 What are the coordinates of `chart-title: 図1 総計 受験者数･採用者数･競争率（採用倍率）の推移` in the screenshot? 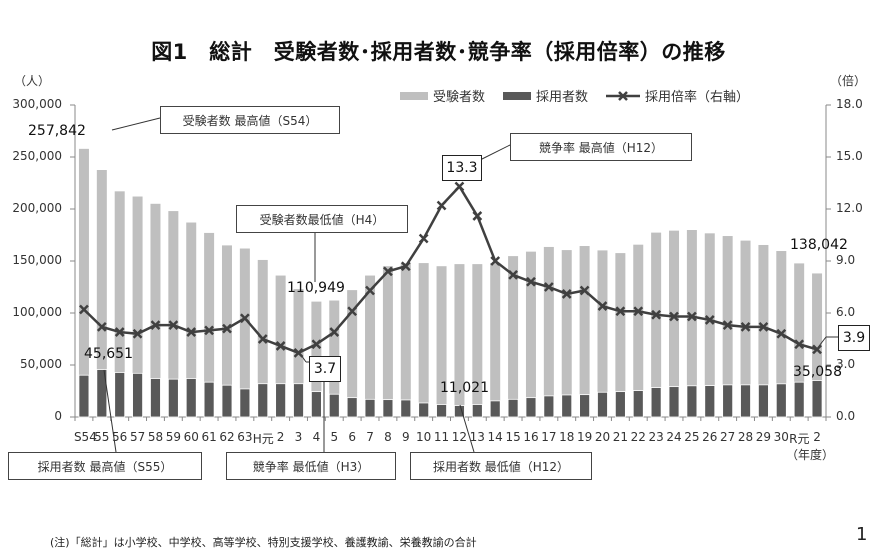 It's located at (438, 52).